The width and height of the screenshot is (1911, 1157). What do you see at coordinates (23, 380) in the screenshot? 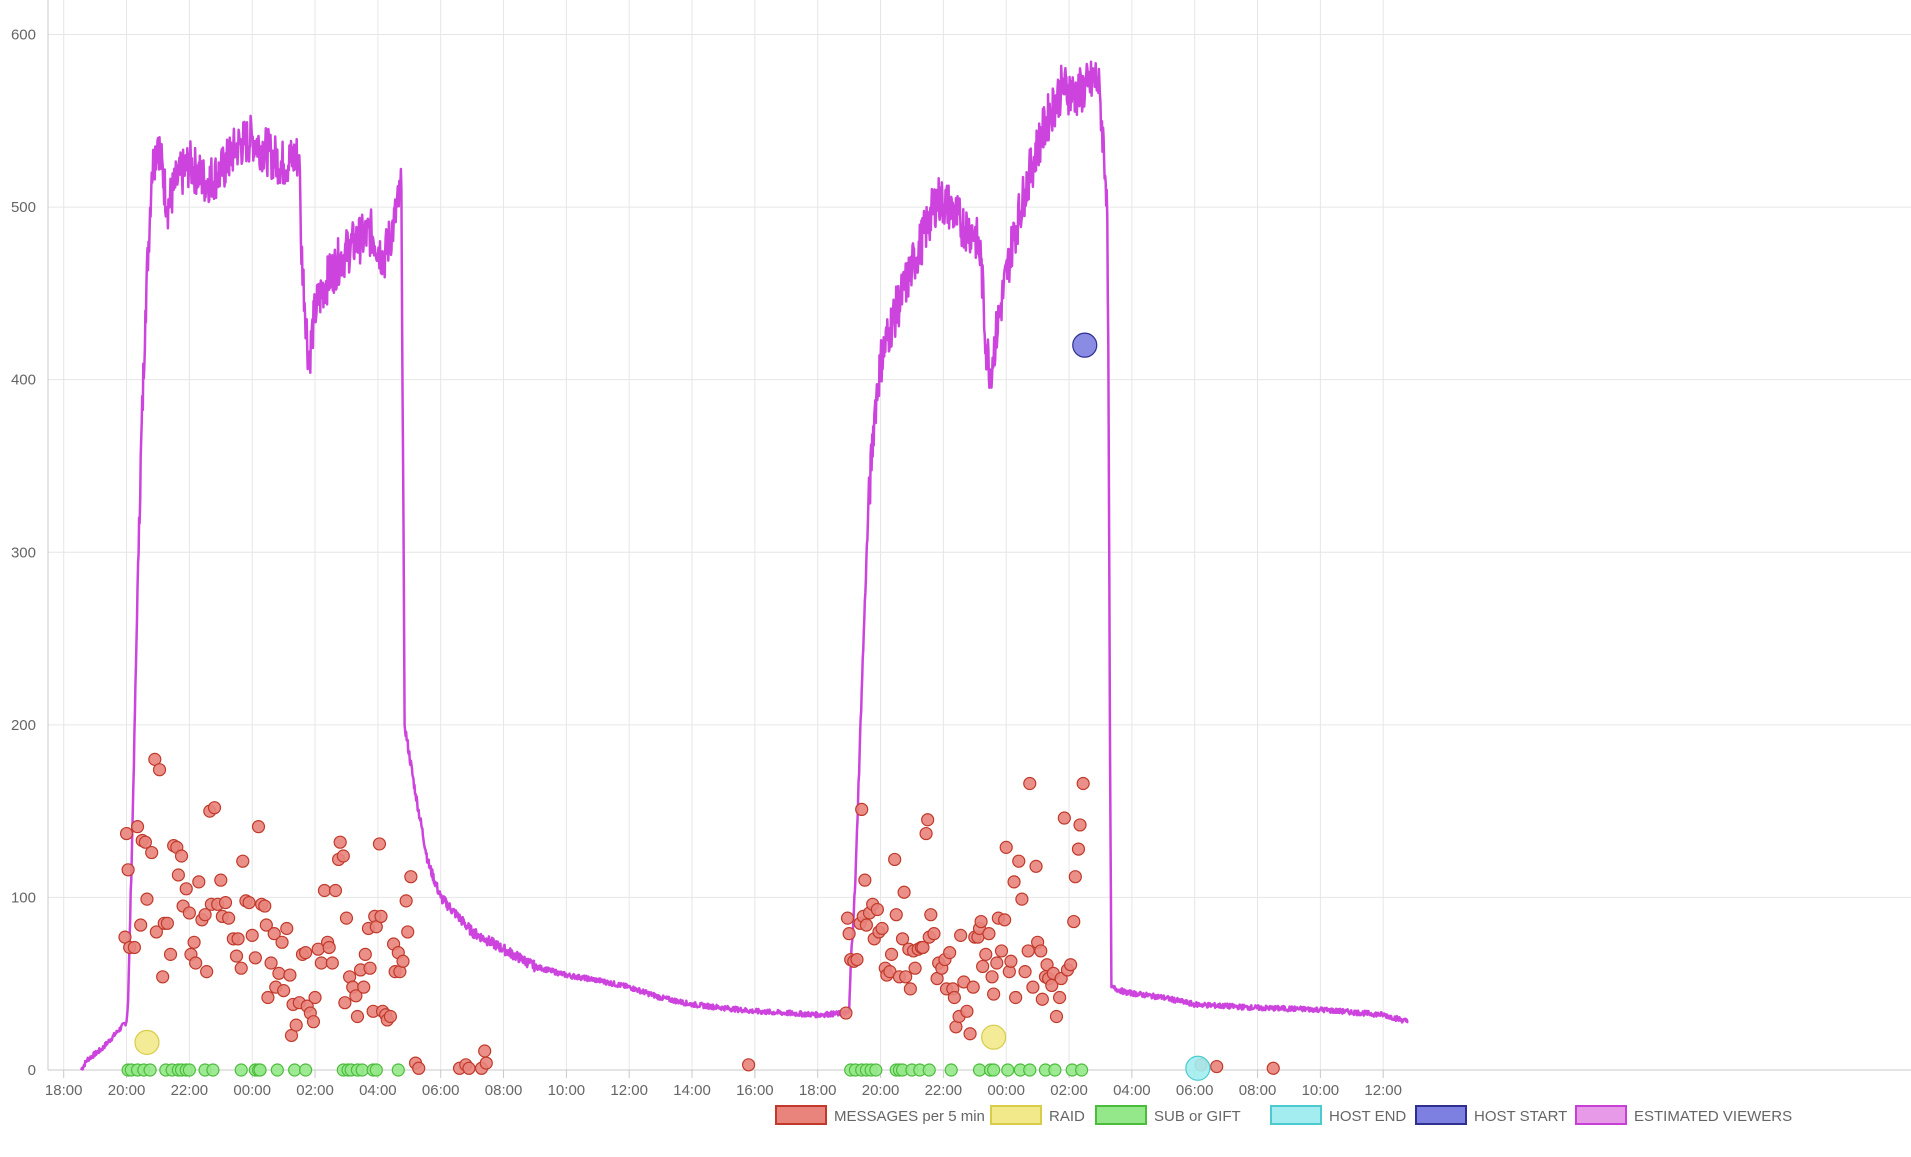
I see `y-tick-label: 400` at bounding box center [23, 380].